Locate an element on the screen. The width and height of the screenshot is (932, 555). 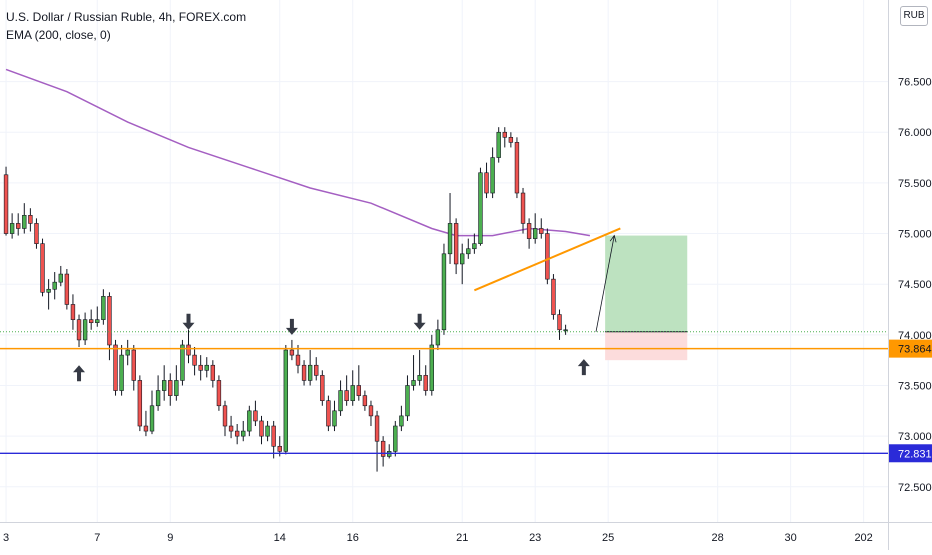
support-price-label-bg is located at coordinates (910, 348).